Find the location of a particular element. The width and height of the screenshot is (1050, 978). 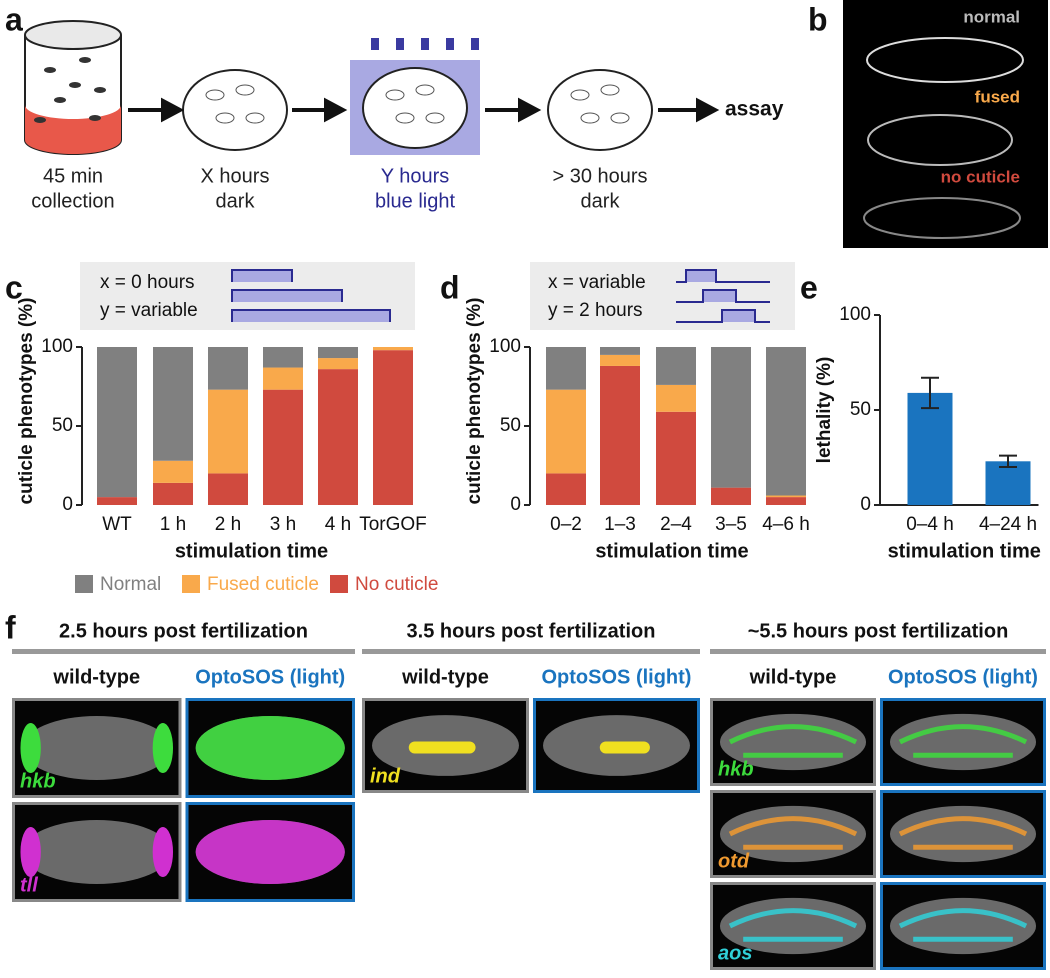

legend-label: No cuticle is located at coordinates (396, 584).